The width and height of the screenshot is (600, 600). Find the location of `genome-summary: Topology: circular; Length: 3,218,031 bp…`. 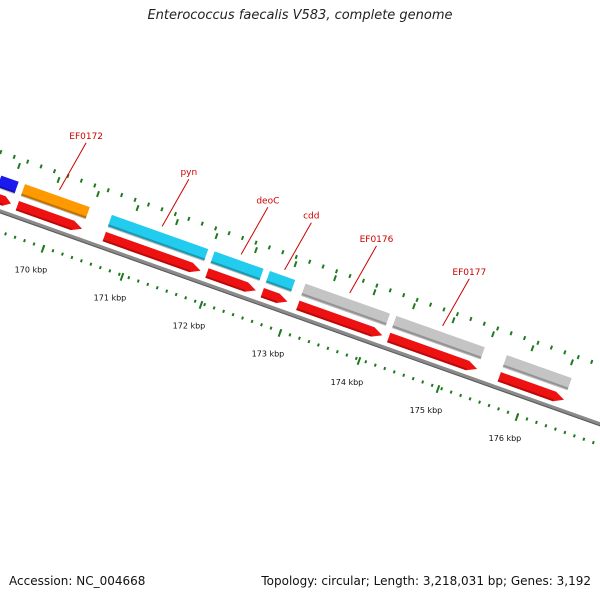

genome-summary: Topology: circular; Length: 3,218,031 bp… is located at coordinates (426, 581).